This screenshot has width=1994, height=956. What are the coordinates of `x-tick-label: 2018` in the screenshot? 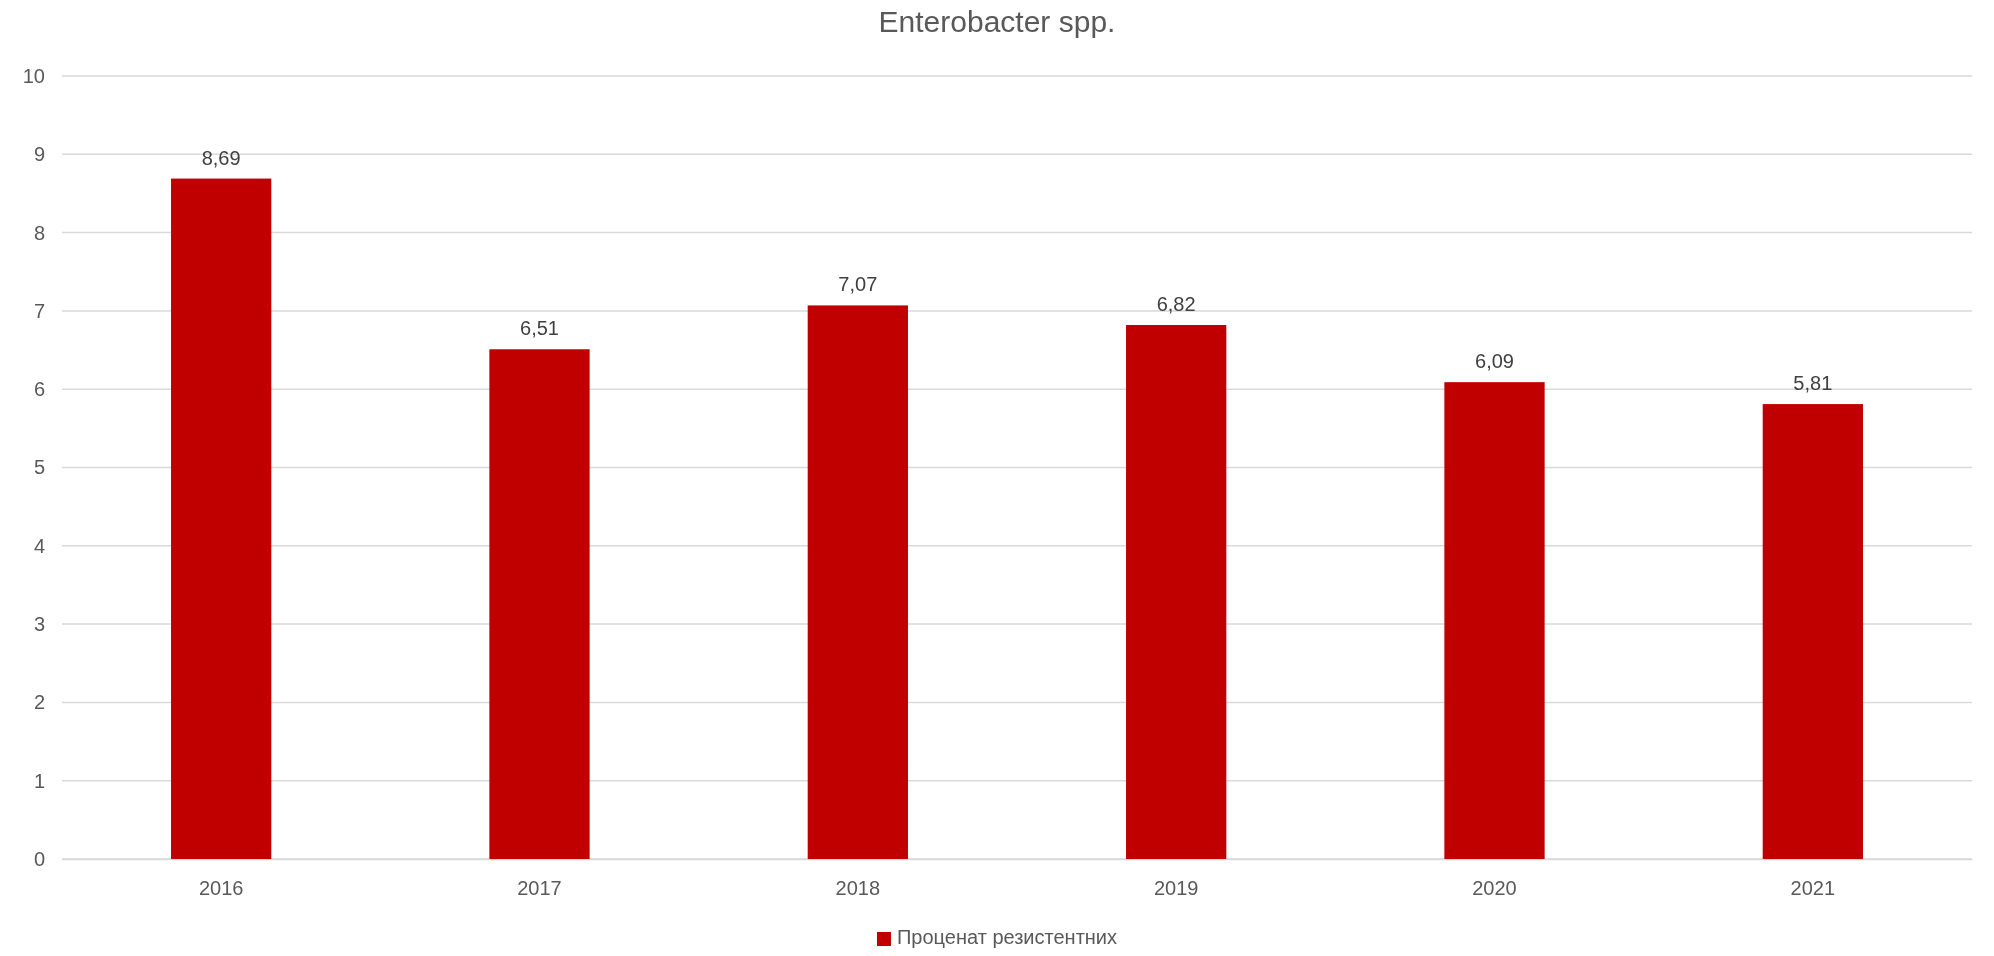 It's located at (858, 888).